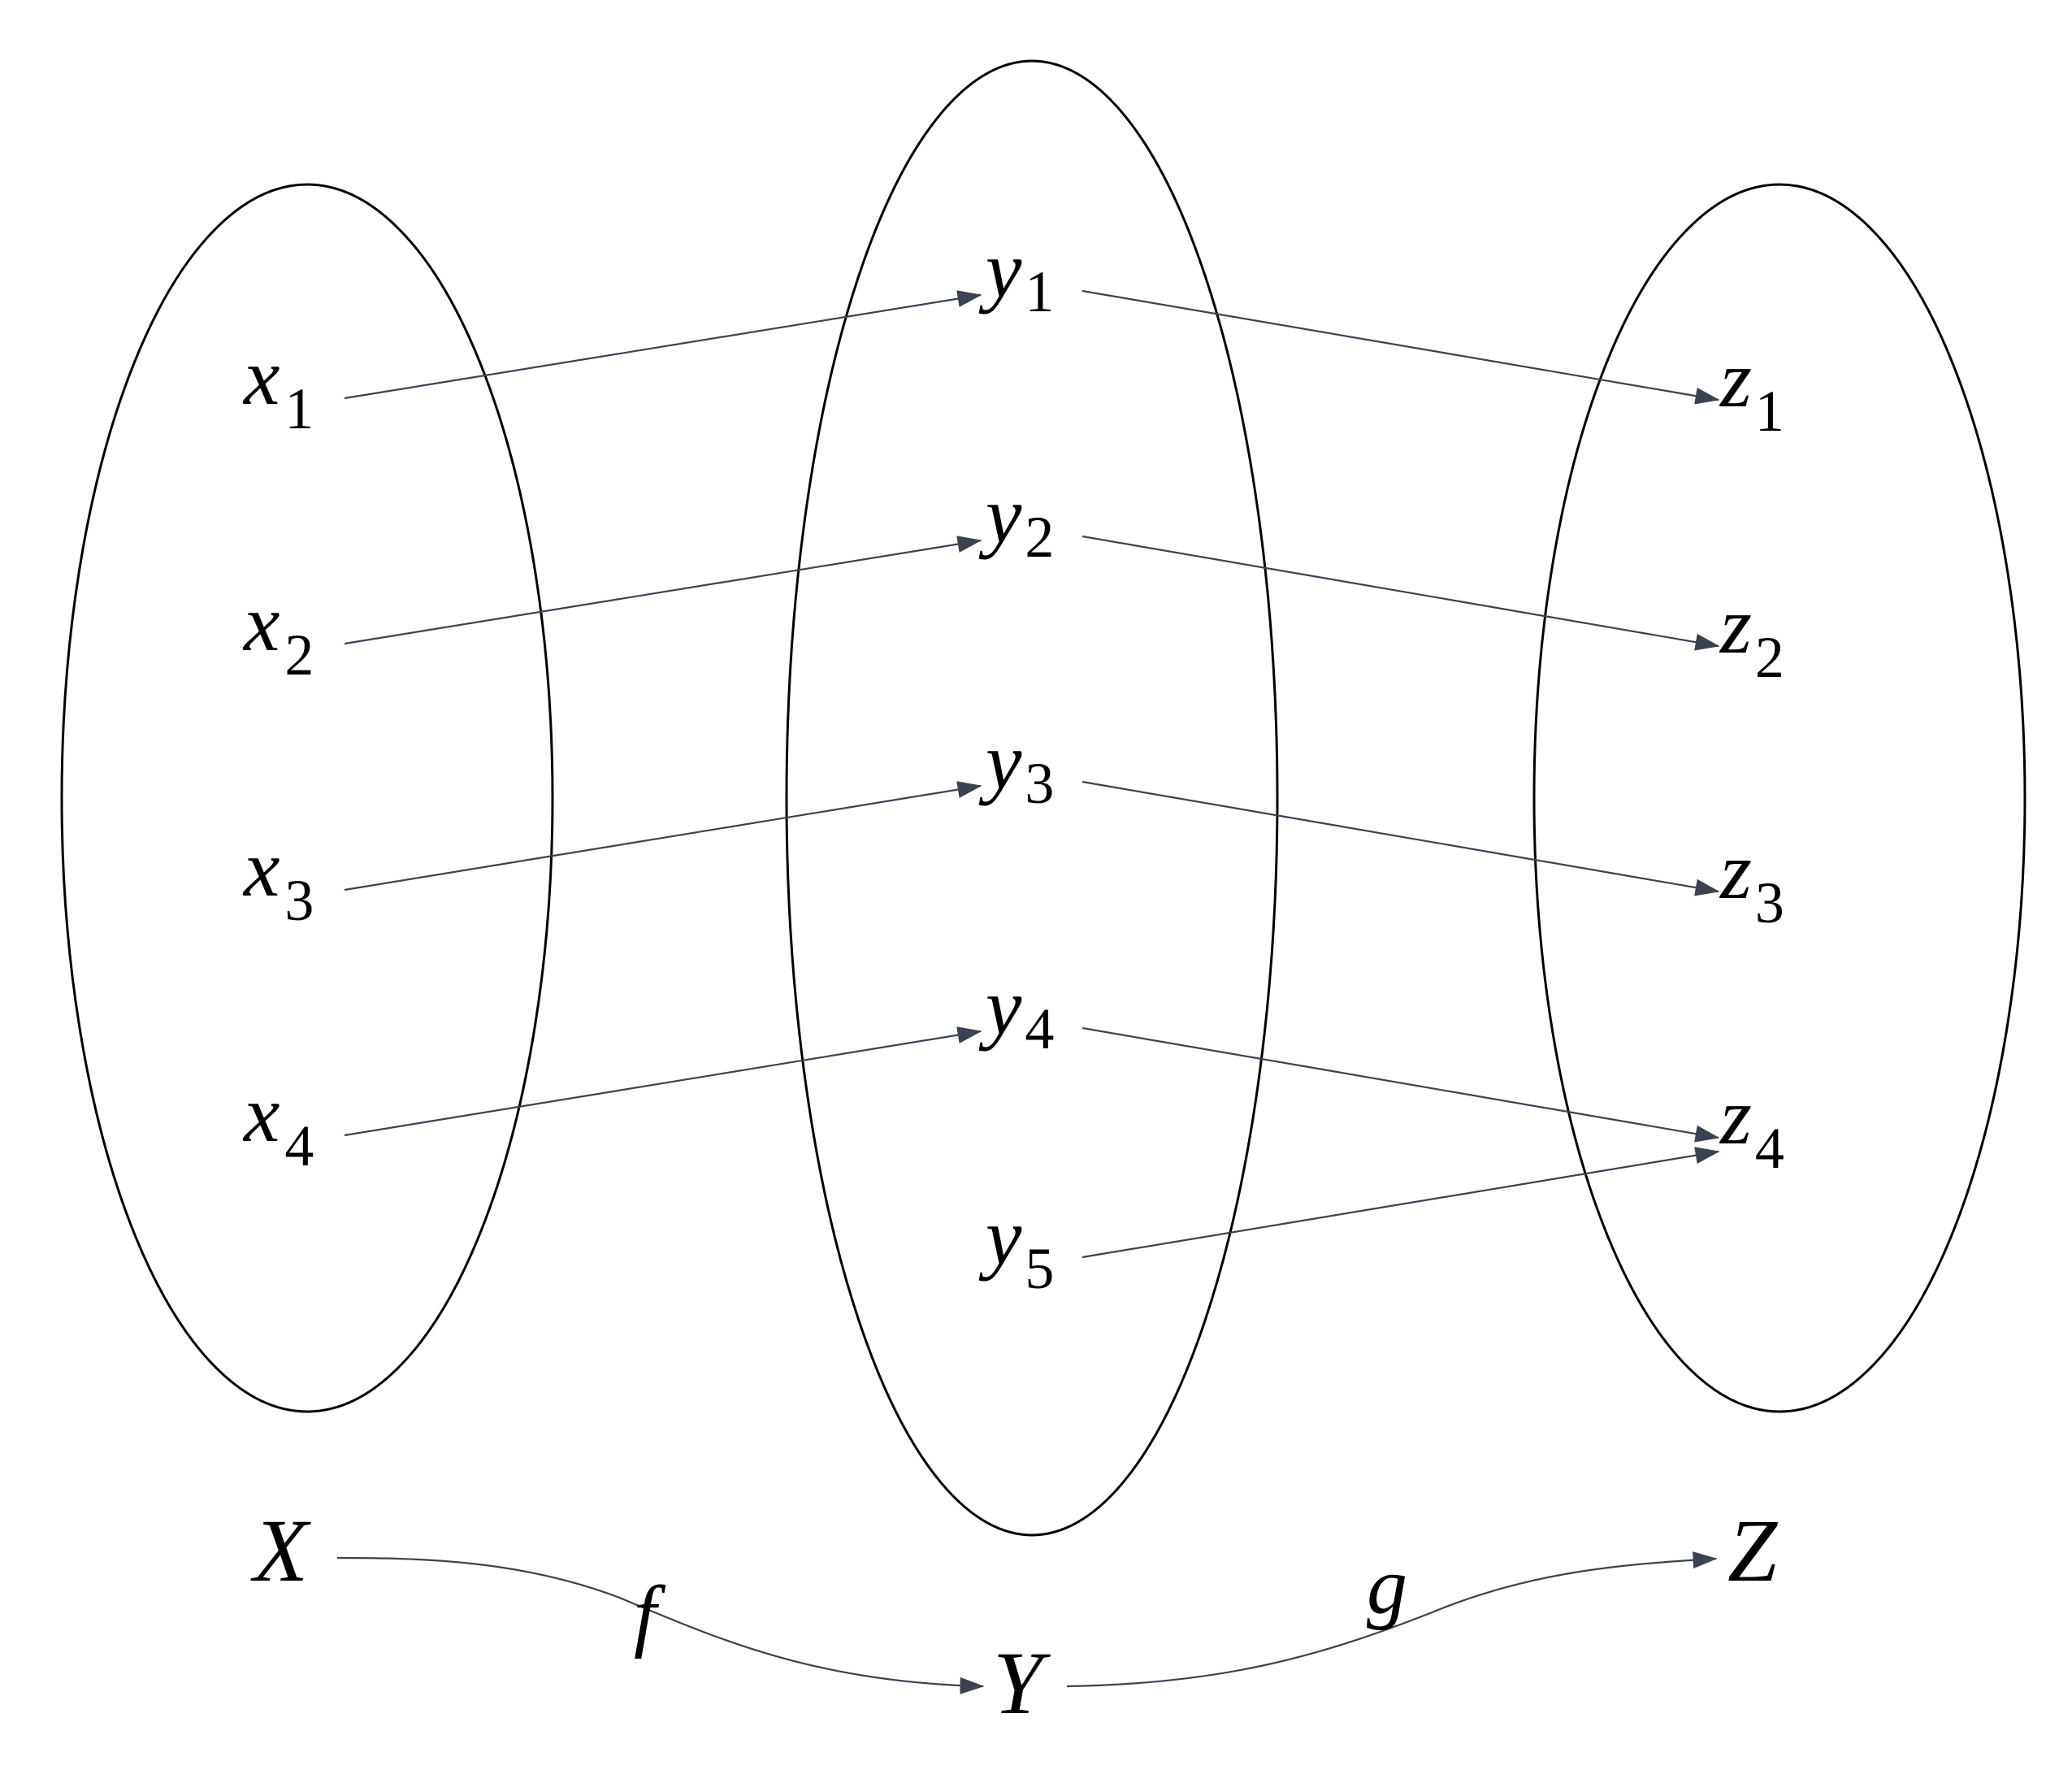 The image size is (2072, 1783). What do you see at coordinates (278, 1123) in the screenshot?
I see `element-x4: x4` at bounding box center [278, 1123].